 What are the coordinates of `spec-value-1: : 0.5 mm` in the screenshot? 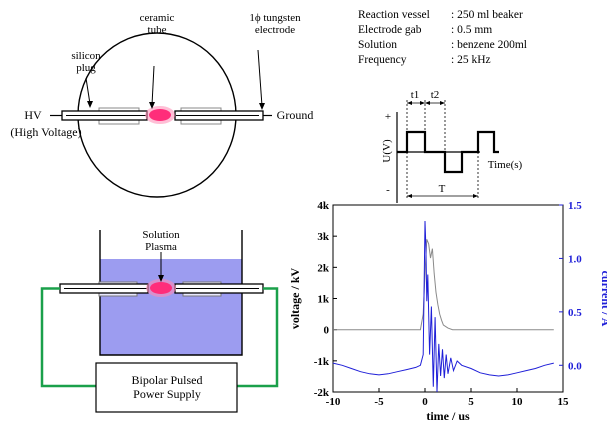 It's located at (472, 30).